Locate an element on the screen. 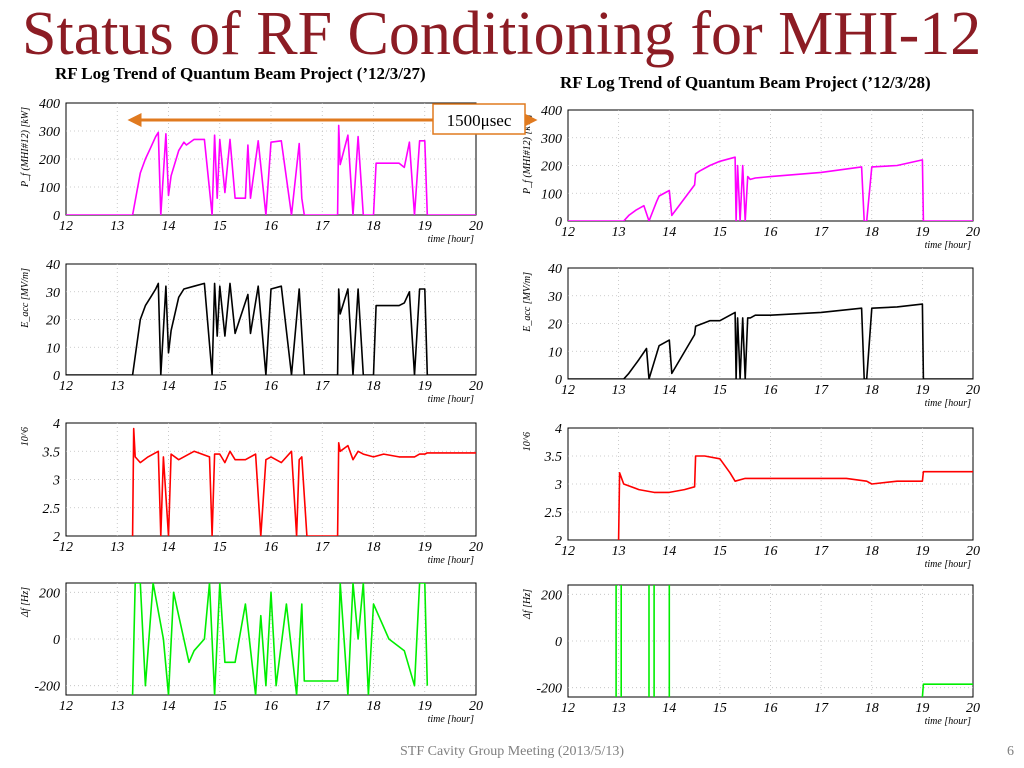 This screenshot has height=768, width=1024. arrow-head-right-icon is located at coordinates (530, 120).